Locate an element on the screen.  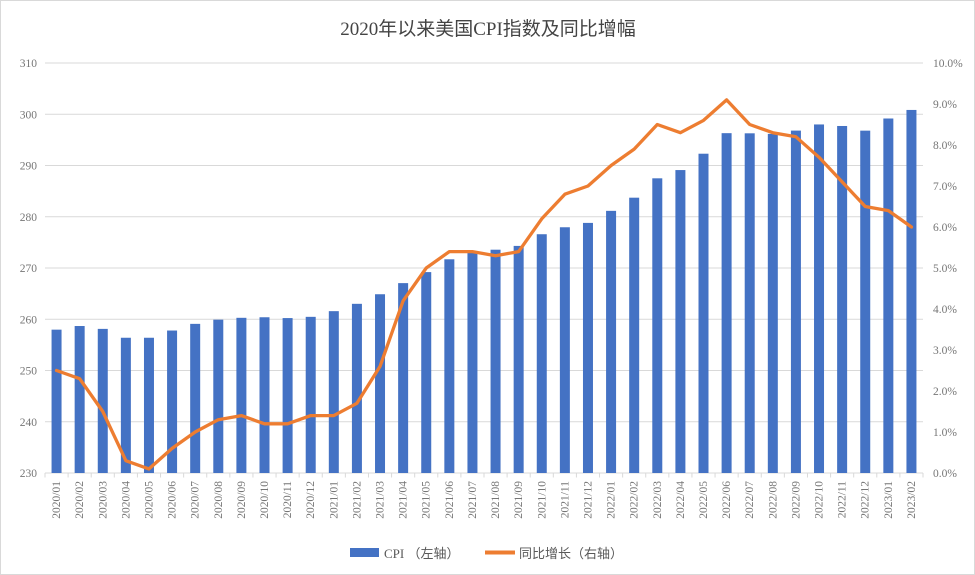
x-axis-category-label: 2021/02 is located at coordinates (357, 500).